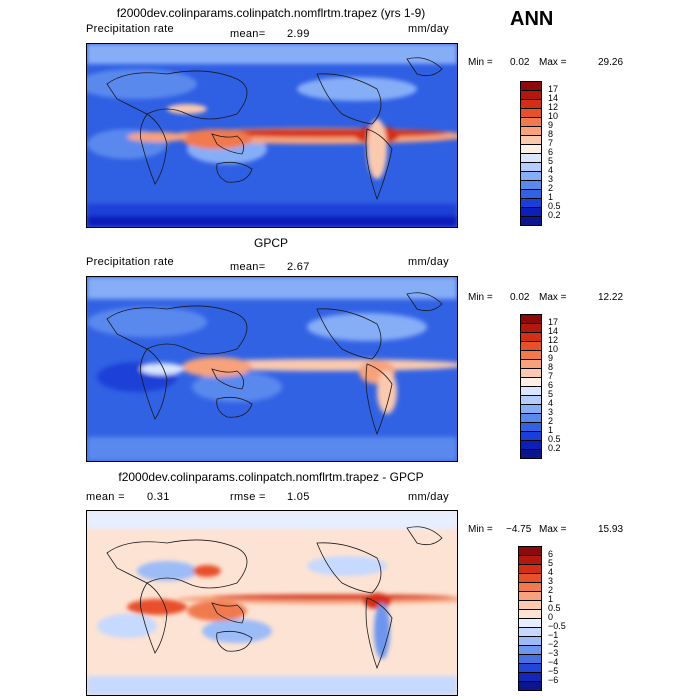 This screenshot has width=700, height=700. I want to click on panel3-mean-value: 0.31, so click(158, 497).